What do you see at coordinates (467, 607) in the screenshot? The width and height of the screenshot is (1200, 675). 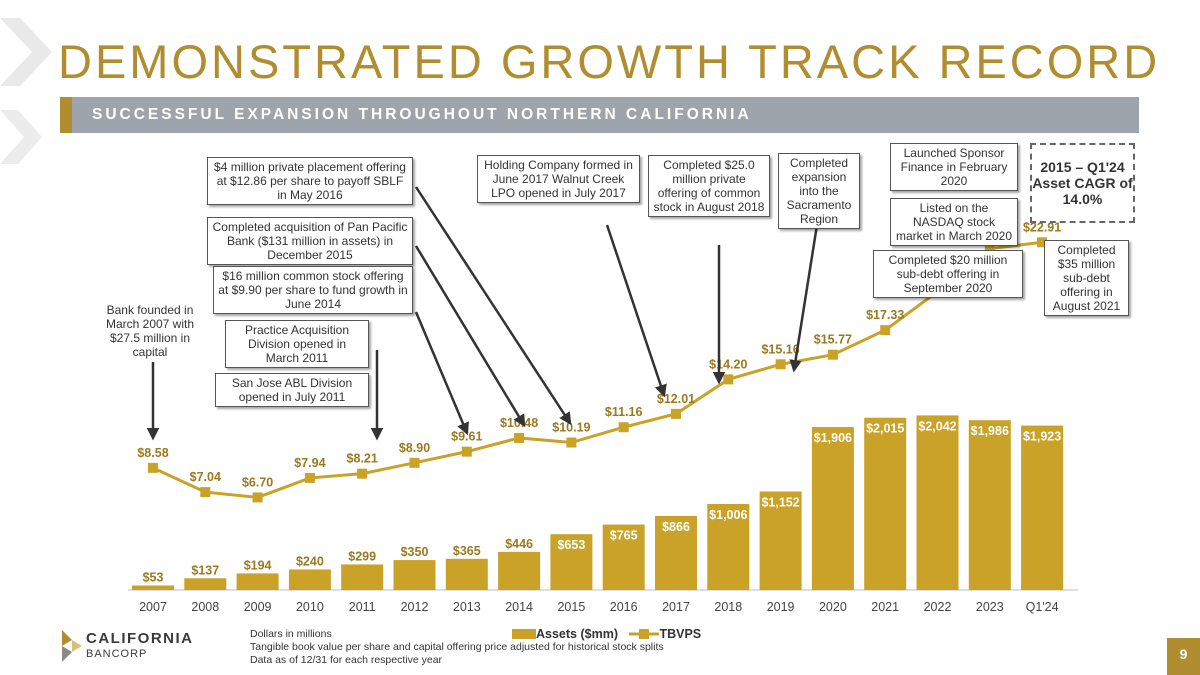 I see `x-tick-label: 2013` at bounding box center [467, 607].